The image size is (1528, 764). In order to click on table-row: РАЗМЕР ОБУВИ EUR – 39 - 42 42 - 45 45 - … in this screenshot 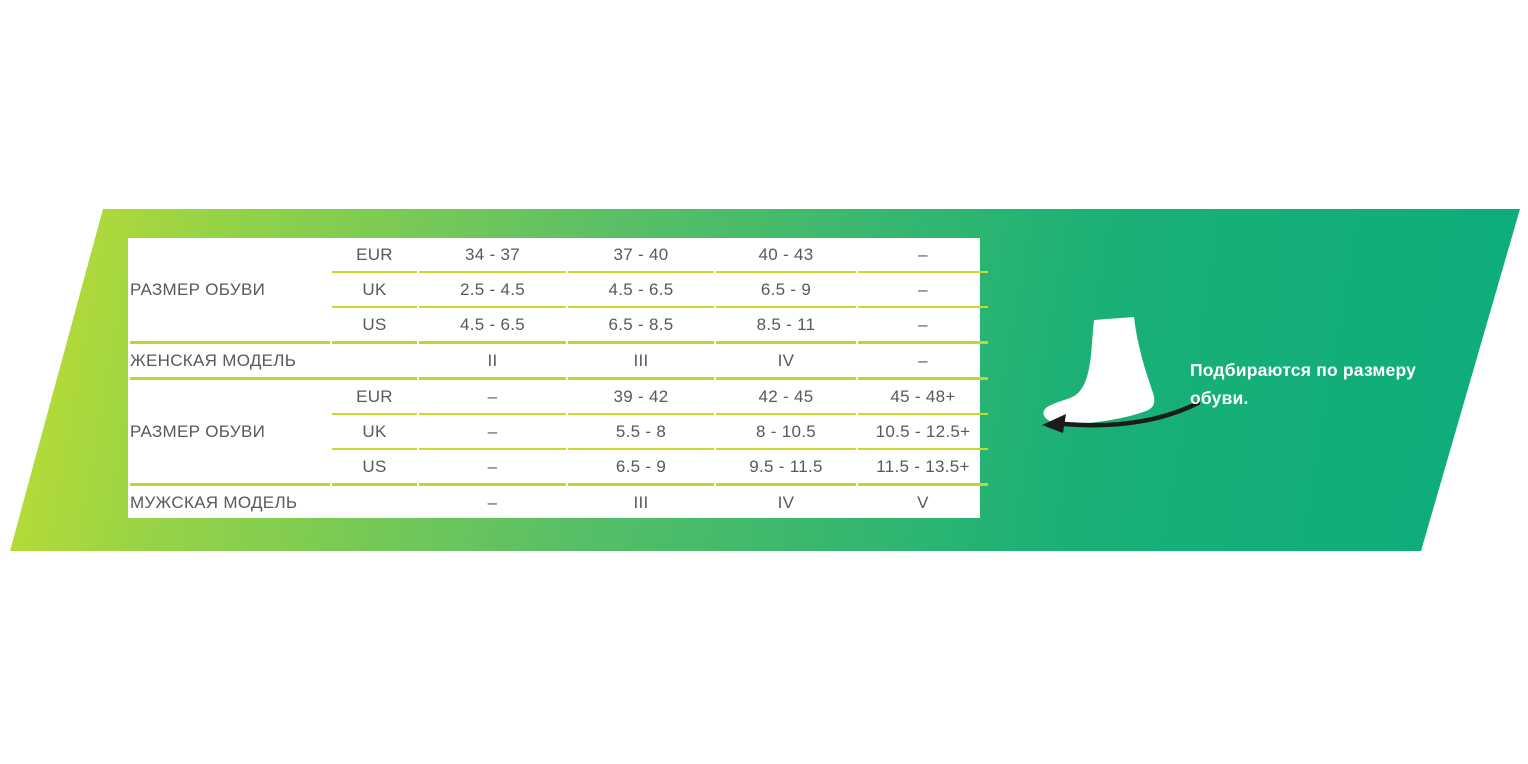, I will do `click(559, 433)`.